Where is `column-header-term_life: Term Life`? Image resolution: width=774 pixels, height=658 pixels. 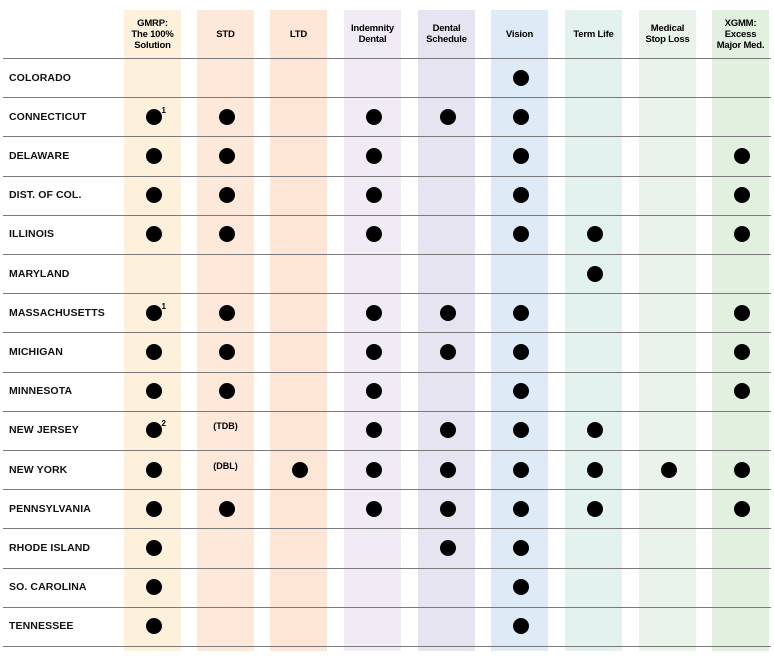 column-header-term_life: Term Life is located at coordinates (593, 34).